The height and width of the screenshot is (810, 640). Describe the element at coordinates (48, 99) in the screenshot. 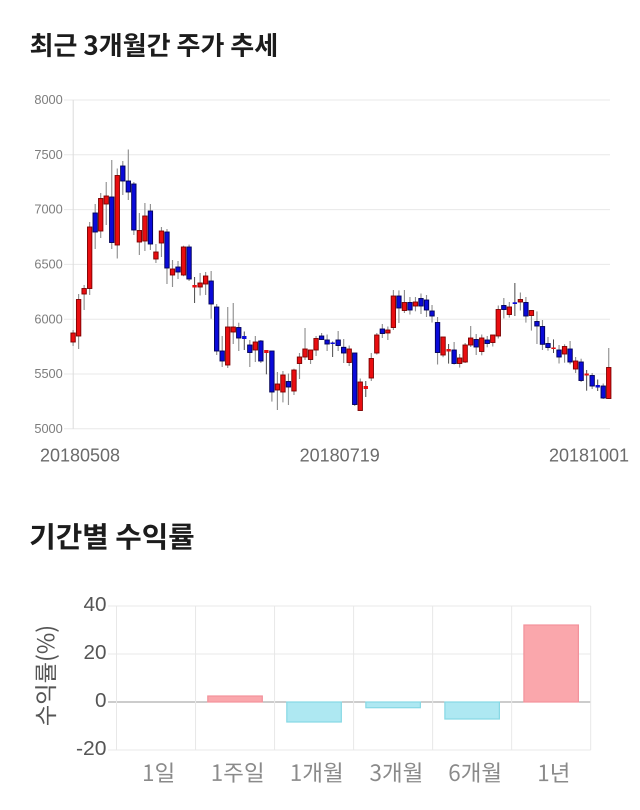

I see `svg-text: 8000` at that location.